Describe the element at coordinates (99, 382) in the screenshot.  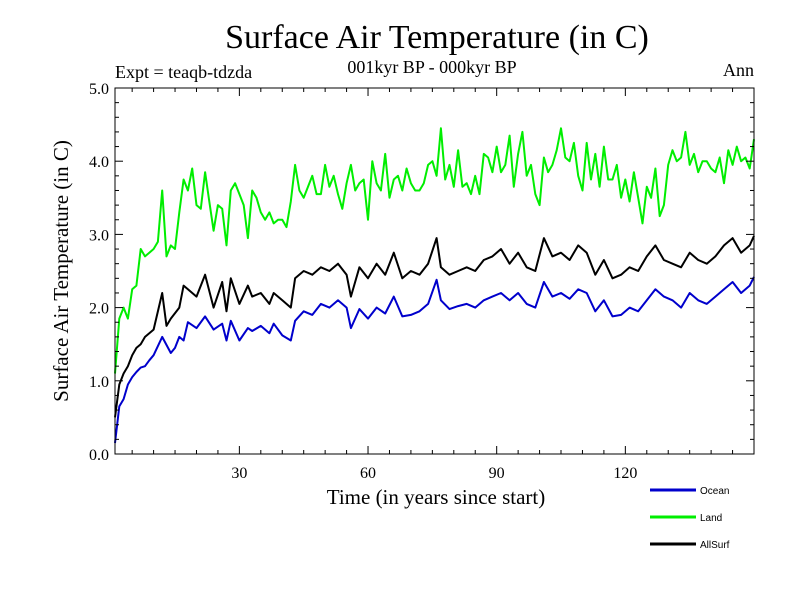
I see `y-tick-label: 1.0` at that location.